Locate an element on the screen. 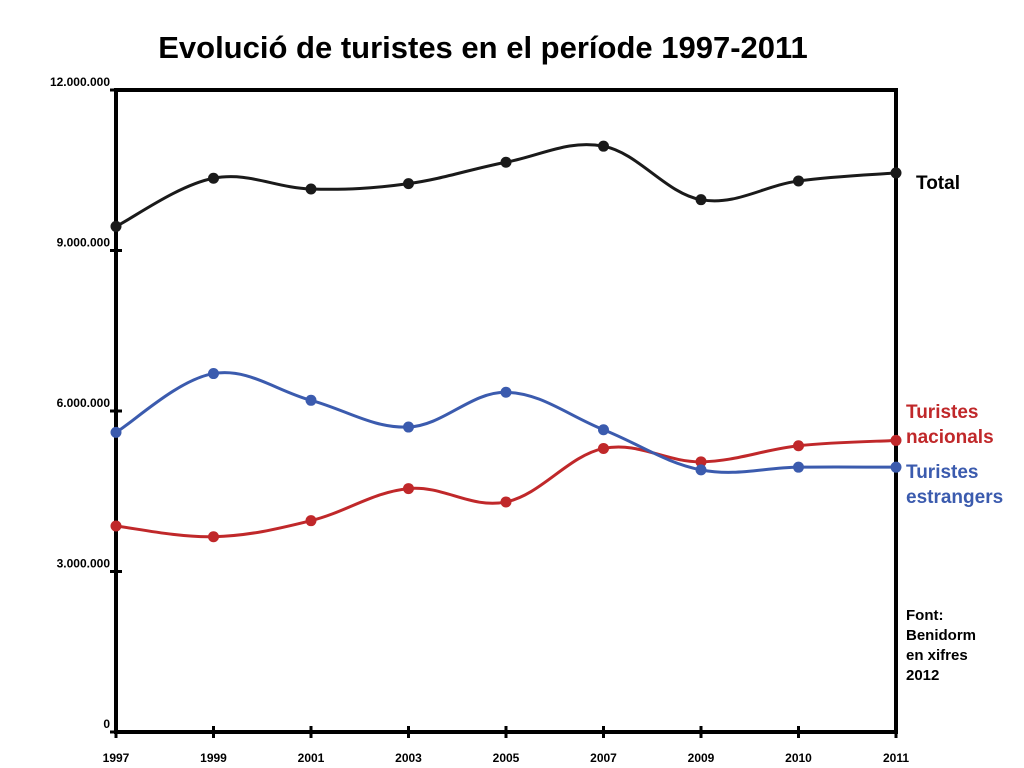  y-tick-label: 3.000.000 is located at coordinates (84, 564).